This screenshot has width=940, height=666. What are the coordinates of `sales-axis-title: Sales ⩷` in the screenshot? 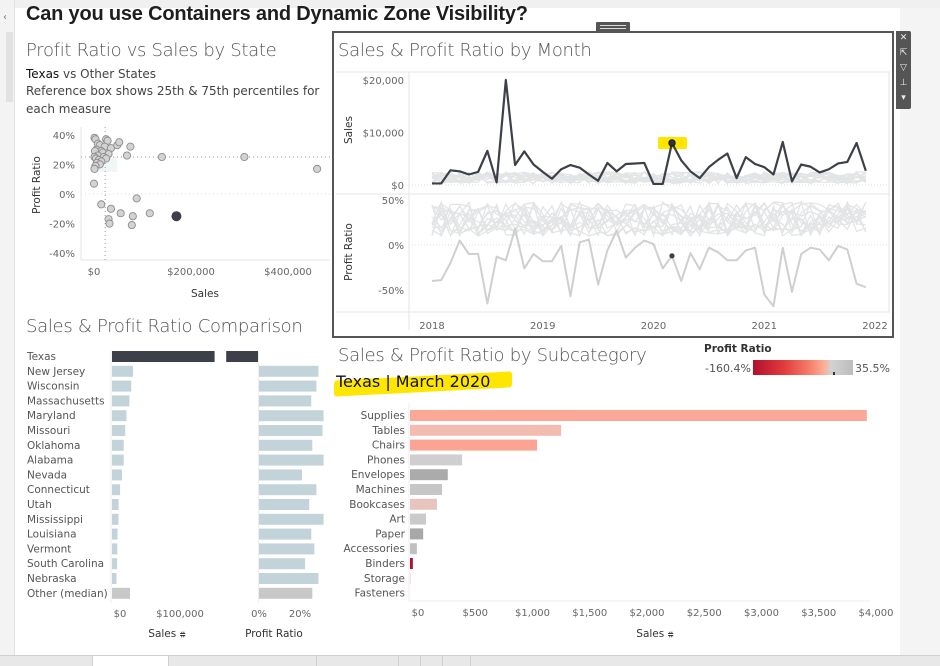 It's located at (166, 634).